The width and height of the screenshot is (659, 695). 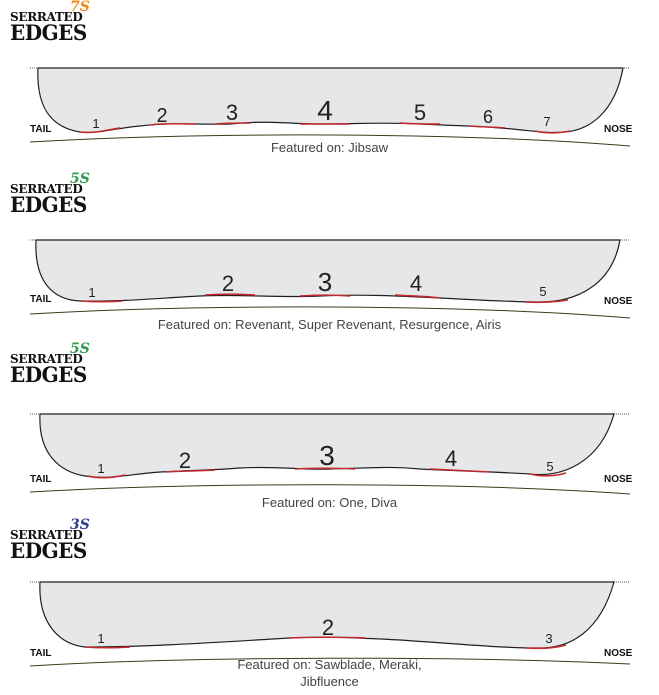 I want to click on board-profile-svg: 1 2 3 TAIL NOSE, so click(x=331, y=624).